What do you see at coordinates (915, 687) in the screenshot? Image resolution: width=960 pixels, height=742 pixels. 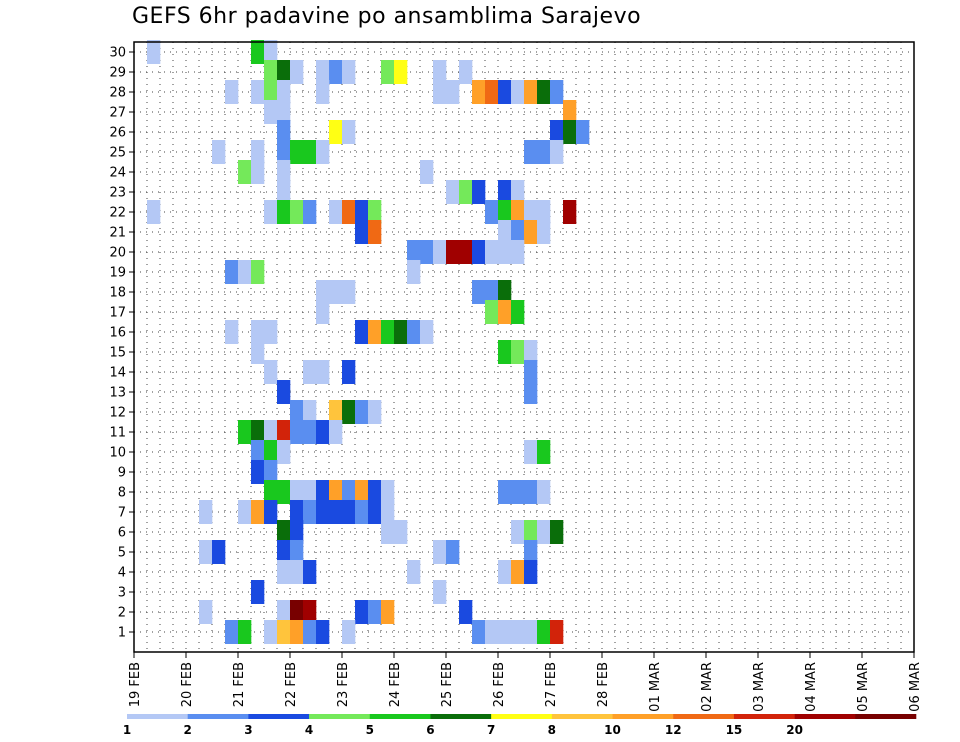 I see `x-tick-label: 06 MAR` at bounding box center [915, 687].